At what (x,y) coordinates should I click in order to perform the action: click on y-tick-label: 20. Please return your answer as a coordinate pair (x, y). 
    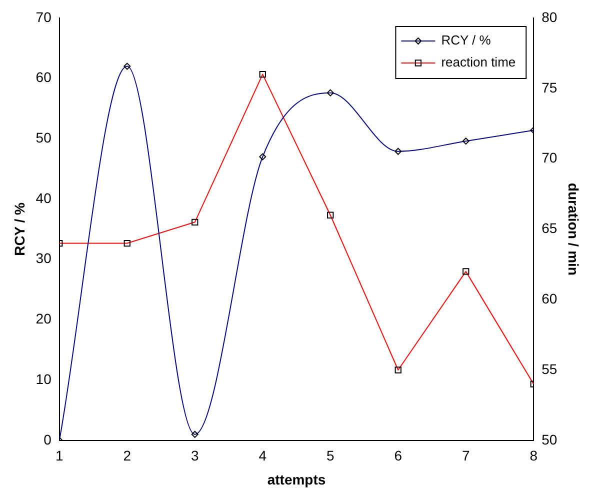
    Looking at the image, I should click on (44, 318).